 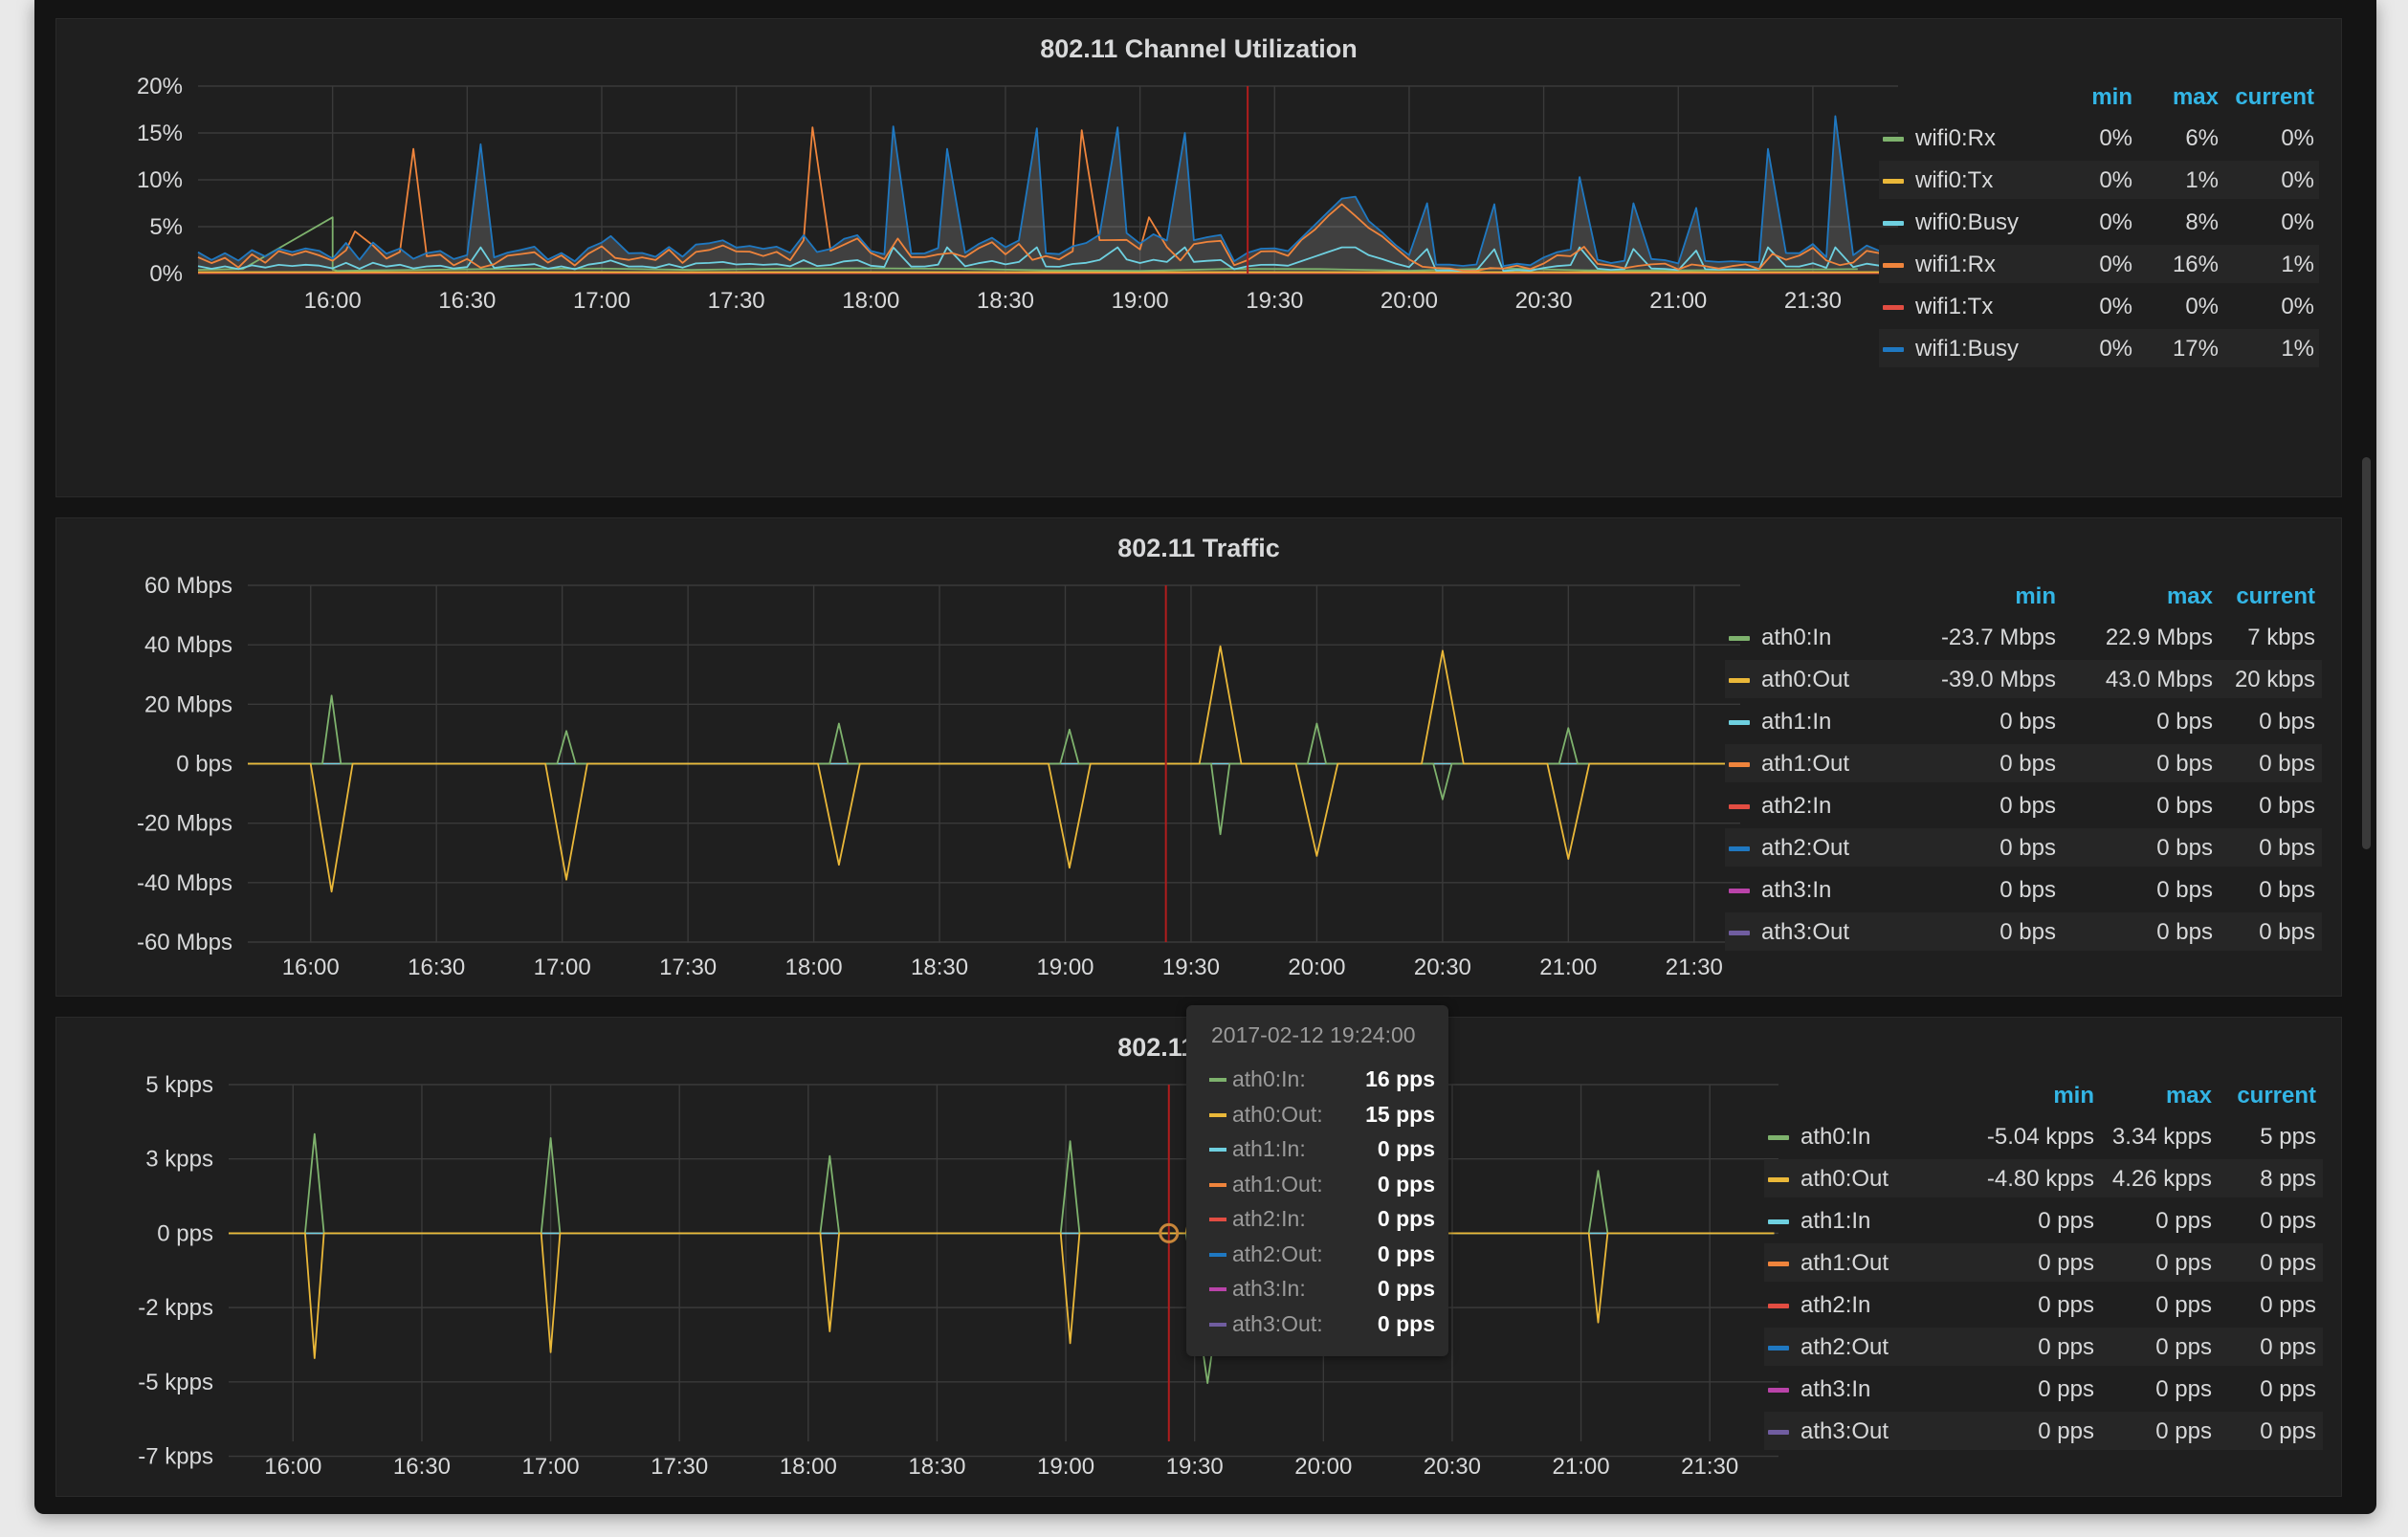 I want to click on legend-series-name: wifi0:Rx, so click(x=1956, y=138).